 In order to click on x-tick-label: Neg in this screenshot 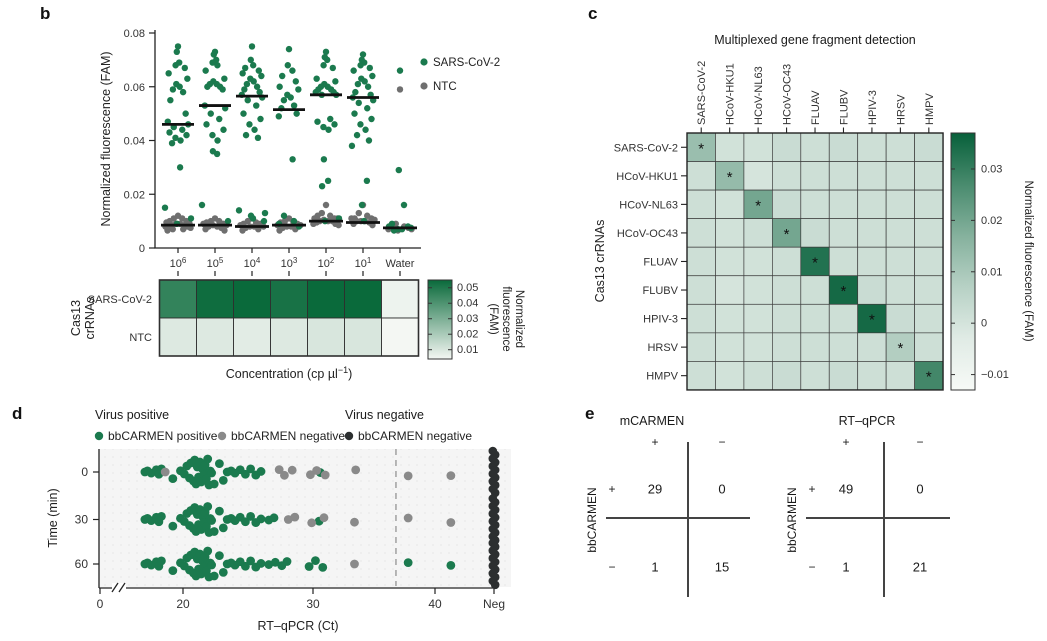, I will do `click(494, 604)`.